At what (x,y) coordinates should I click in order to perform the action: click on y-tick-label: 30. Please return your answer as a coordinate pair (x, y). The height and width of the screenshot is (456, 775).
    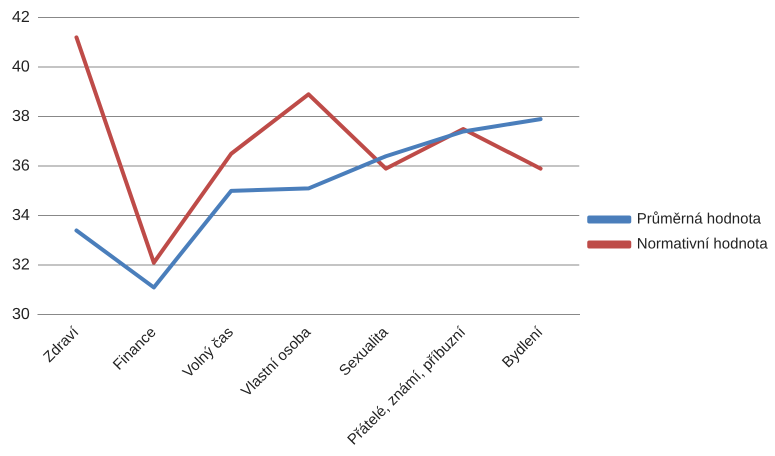
    Looking at the image, I should click on (21, 315).